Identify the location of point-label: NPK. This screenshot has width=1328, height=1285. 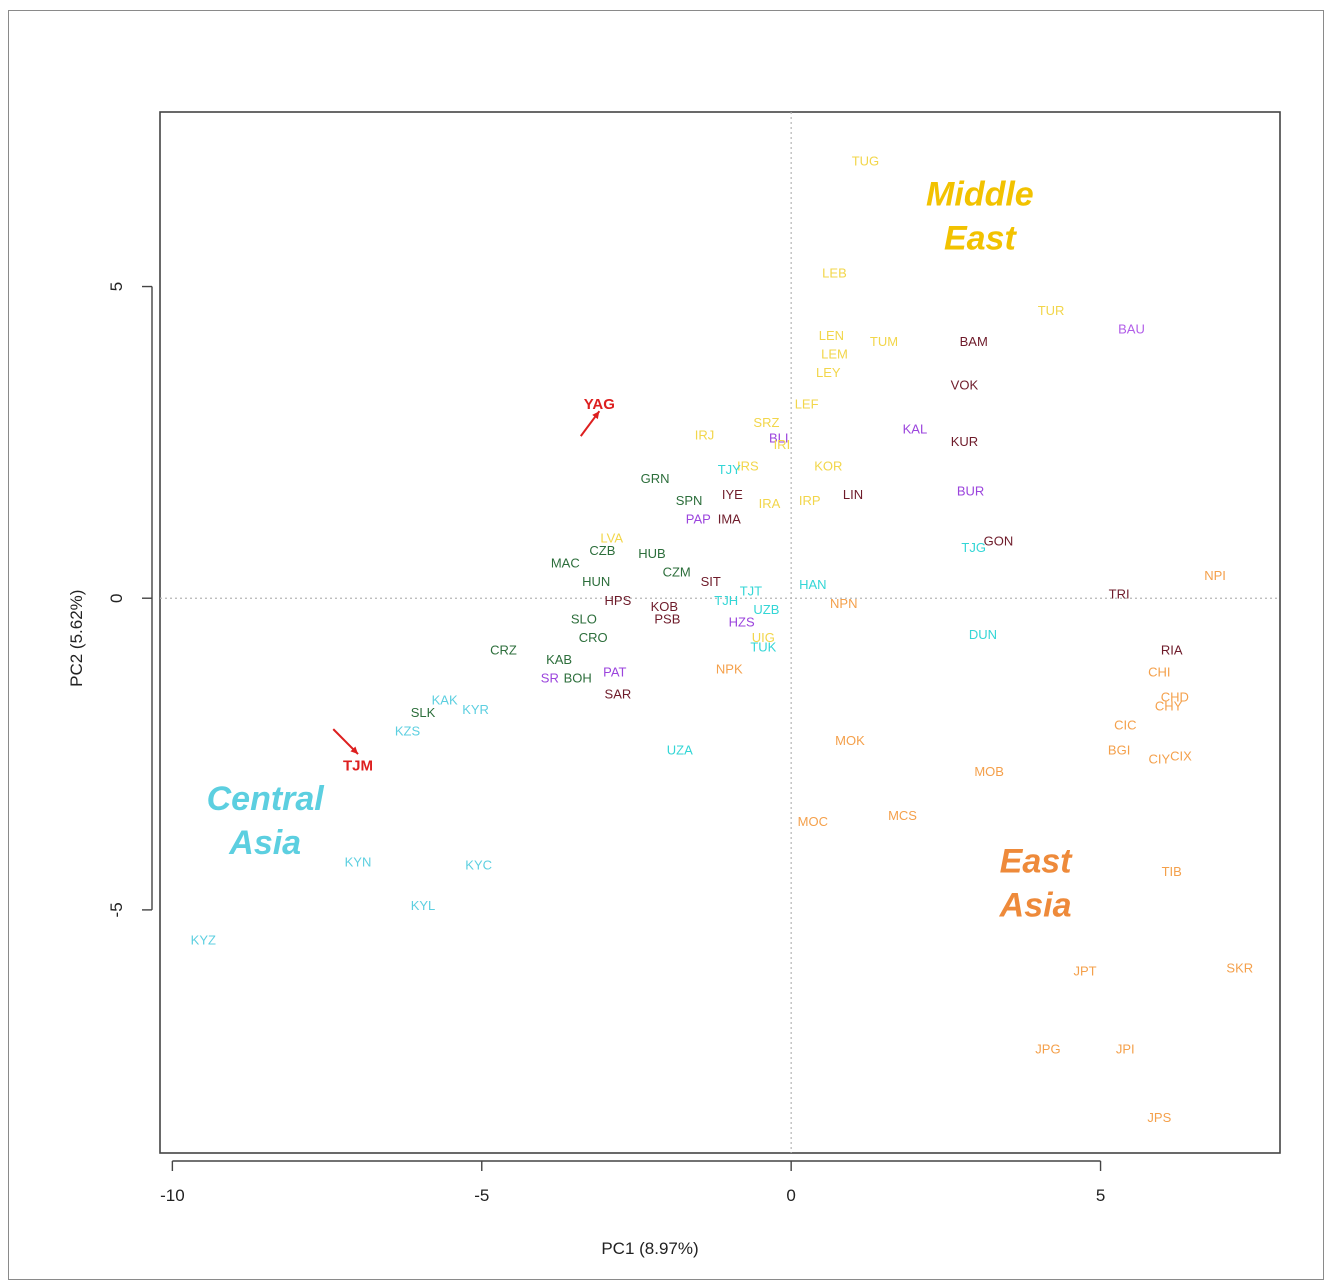
(729, 668).